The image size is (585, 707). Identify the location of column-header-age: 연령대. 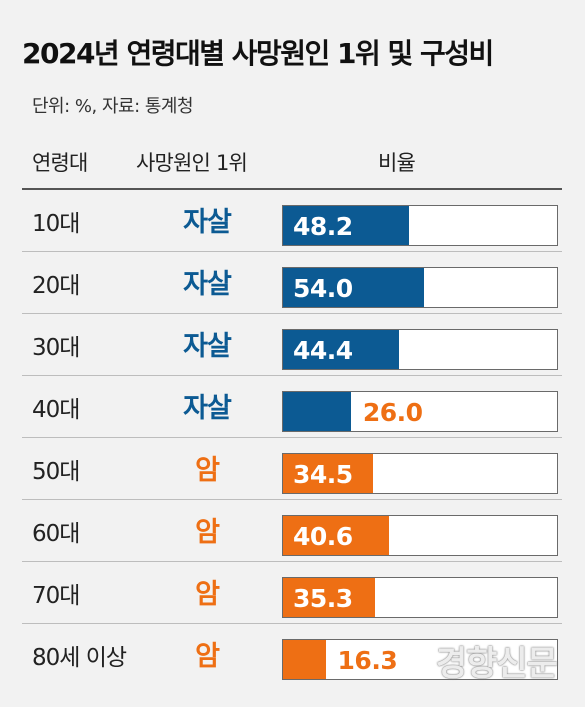
(60, 163).